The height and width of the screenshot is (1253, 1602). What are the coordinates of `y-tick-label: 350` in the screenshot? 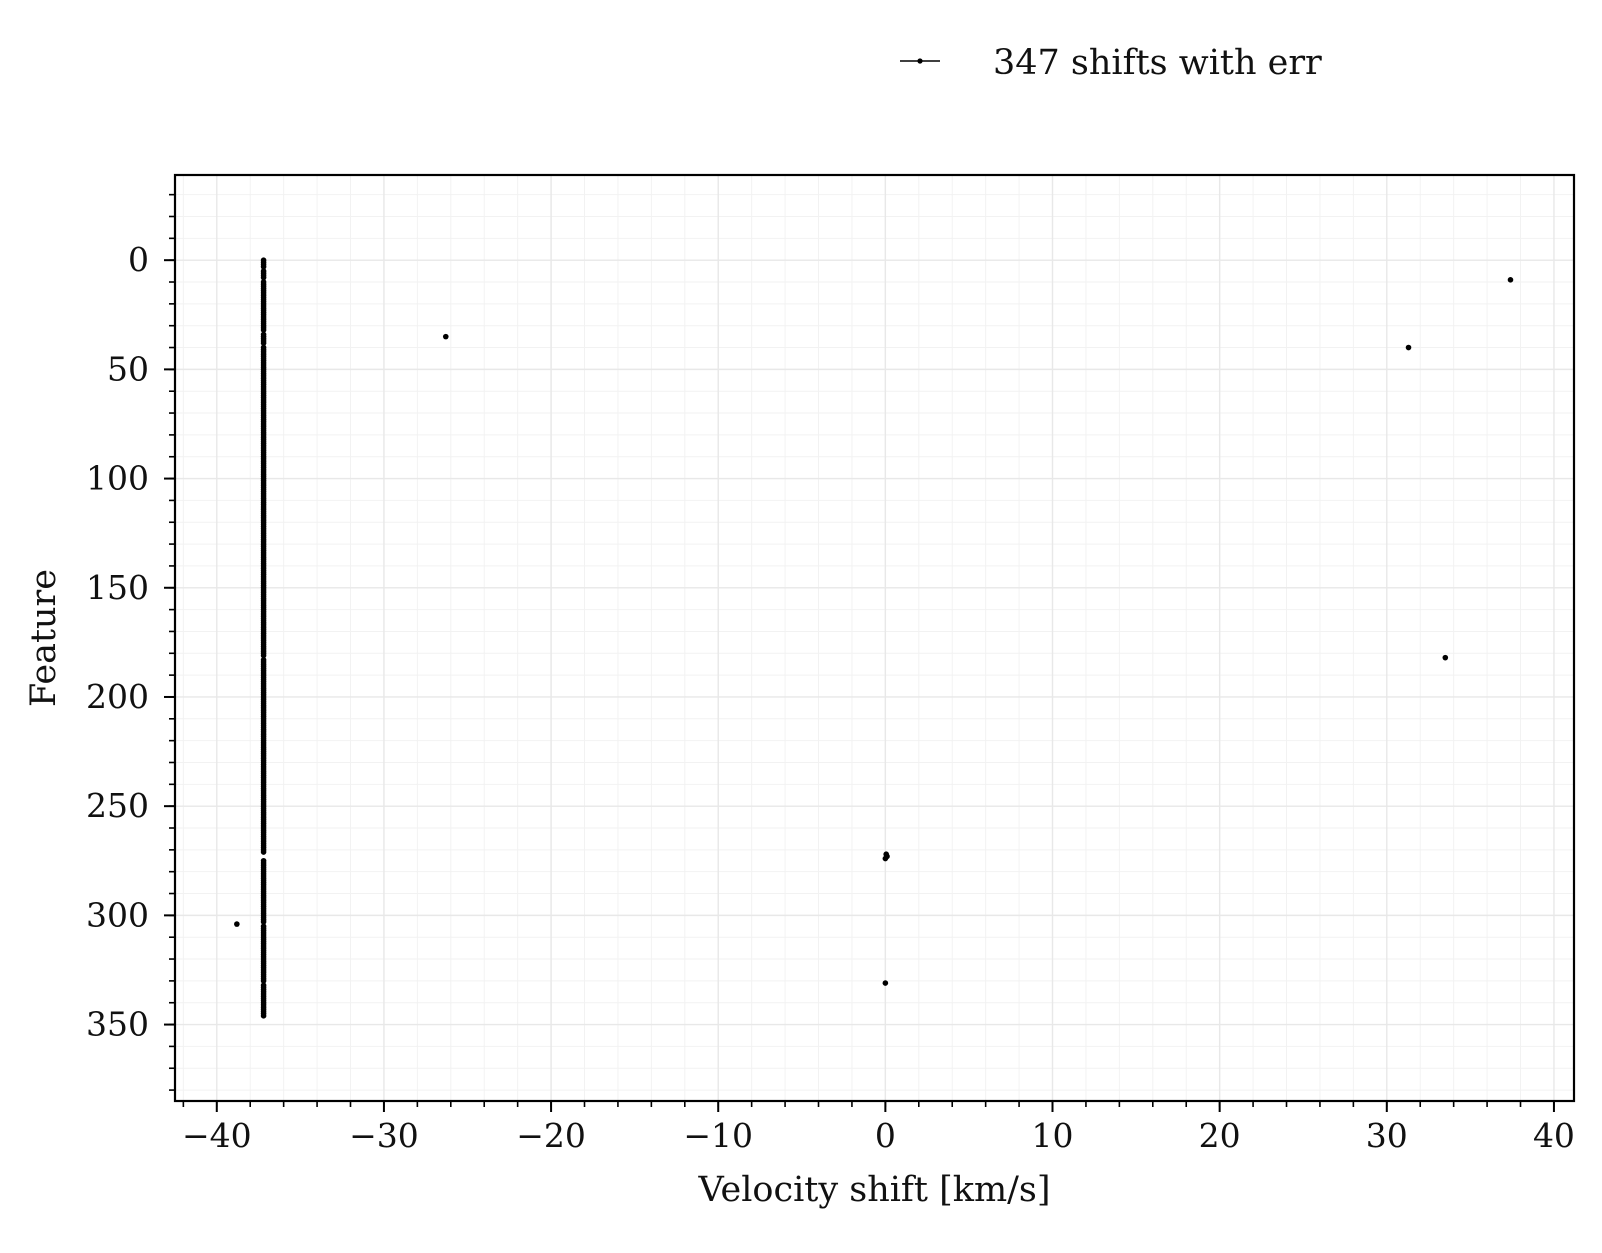 It's located at (117, 1024).